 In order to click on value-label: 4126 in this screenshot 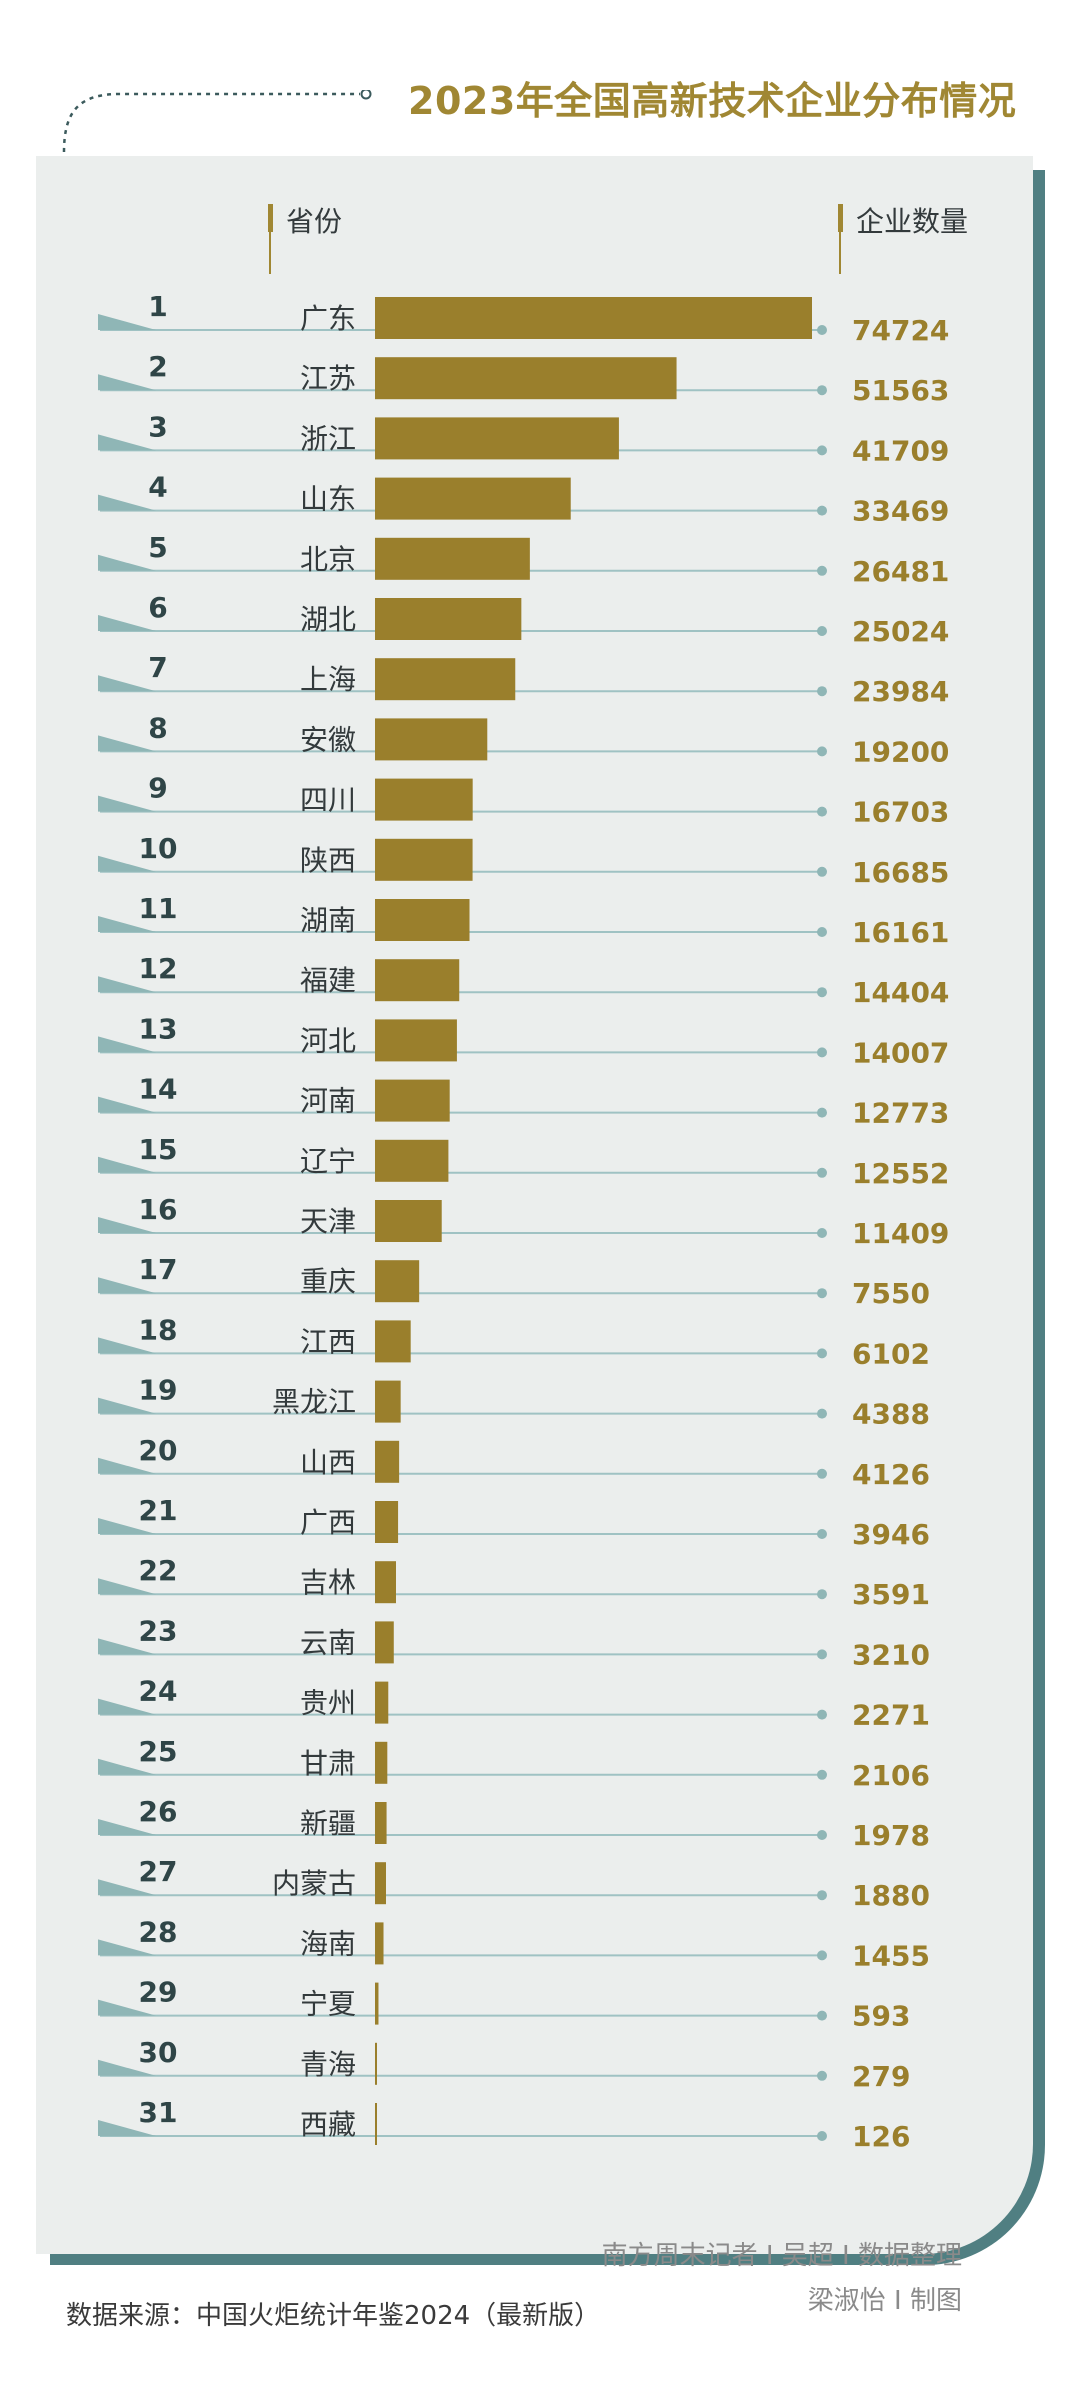, I will do `click(891, 1474)`.